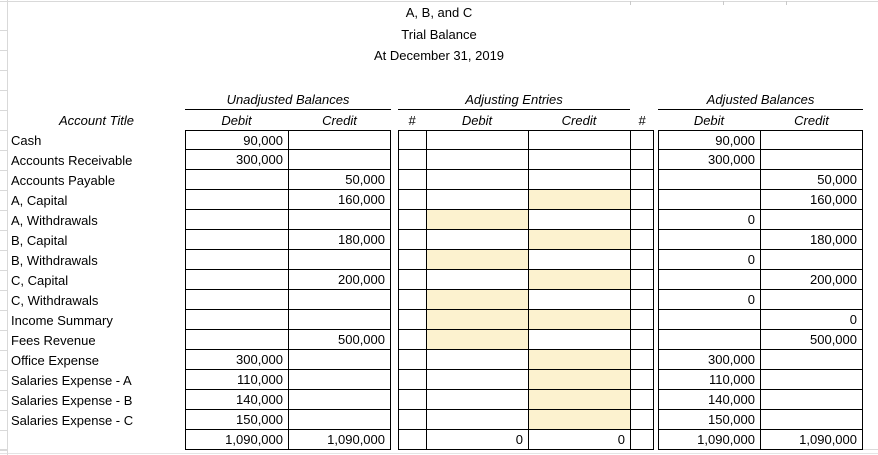 The width and height of the screenshot is (878, 455). Describe the element at coordinates (236, 380) in the screenshot. I see `unadjusted-debit-cell: 110,000` at that location.